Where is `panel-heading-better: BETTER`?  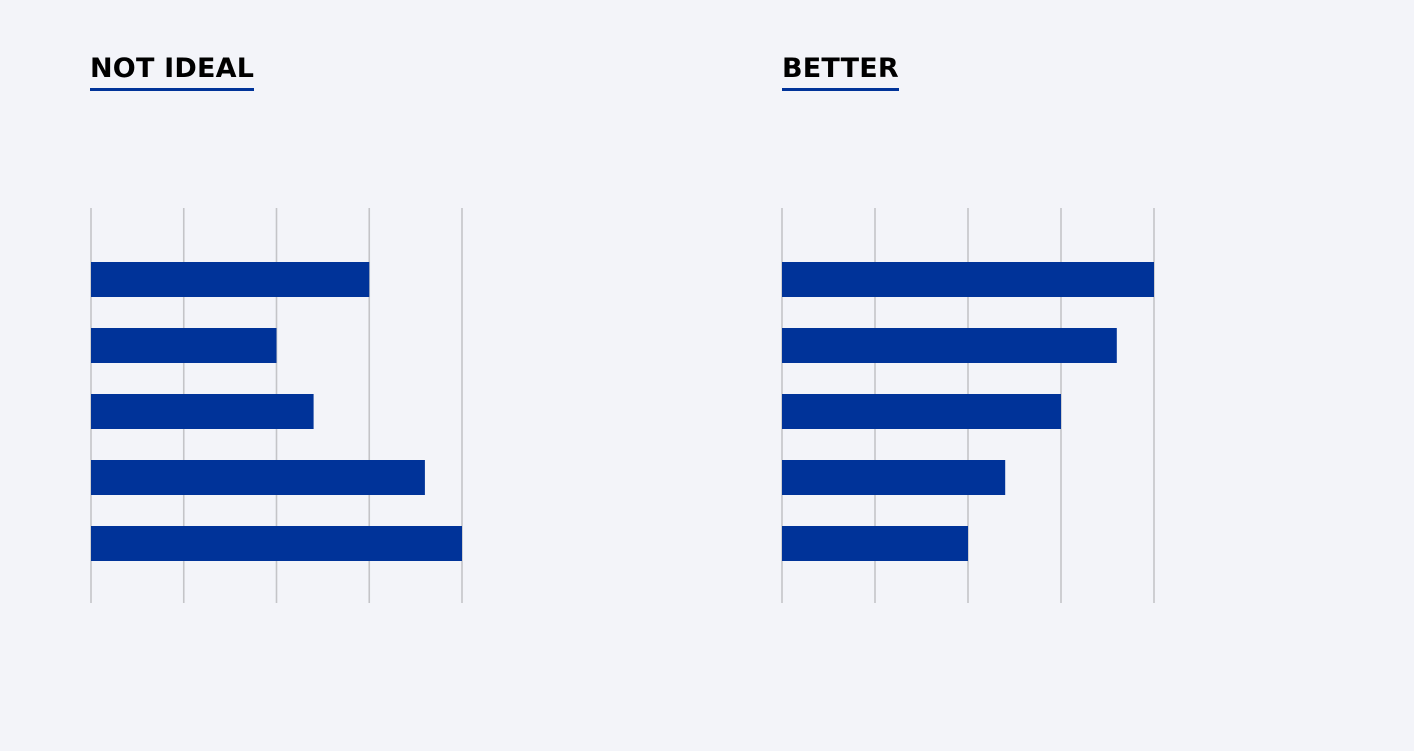
panel-heading-better: BETTER is located at coordinates (840, 71).